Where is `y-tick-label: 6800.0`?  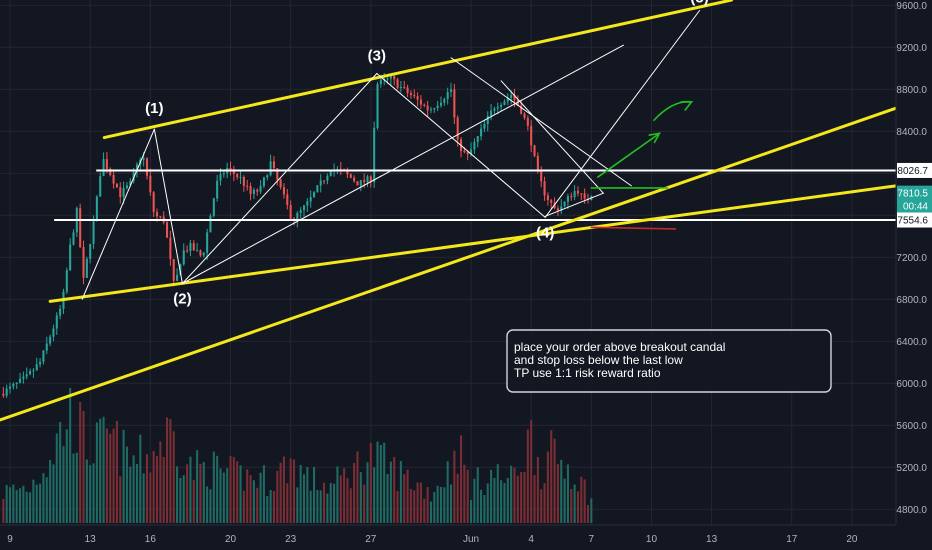
y-tick-label: 6800.0 is located at coordinates (911, 300).